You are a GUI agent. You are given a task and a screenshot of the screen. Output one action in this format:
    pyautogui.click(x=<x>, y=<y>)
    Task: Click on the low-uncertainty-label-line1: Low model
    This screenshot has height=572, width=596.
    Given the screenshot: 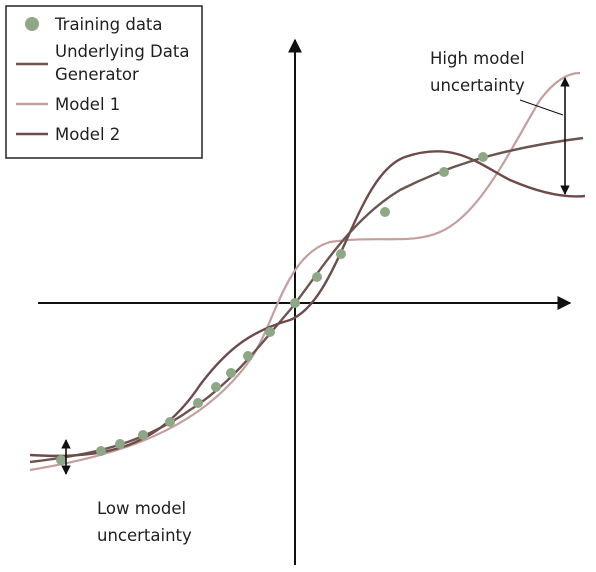 What is the action you would take?
    pyautogui.click(x=141, y=508)
    